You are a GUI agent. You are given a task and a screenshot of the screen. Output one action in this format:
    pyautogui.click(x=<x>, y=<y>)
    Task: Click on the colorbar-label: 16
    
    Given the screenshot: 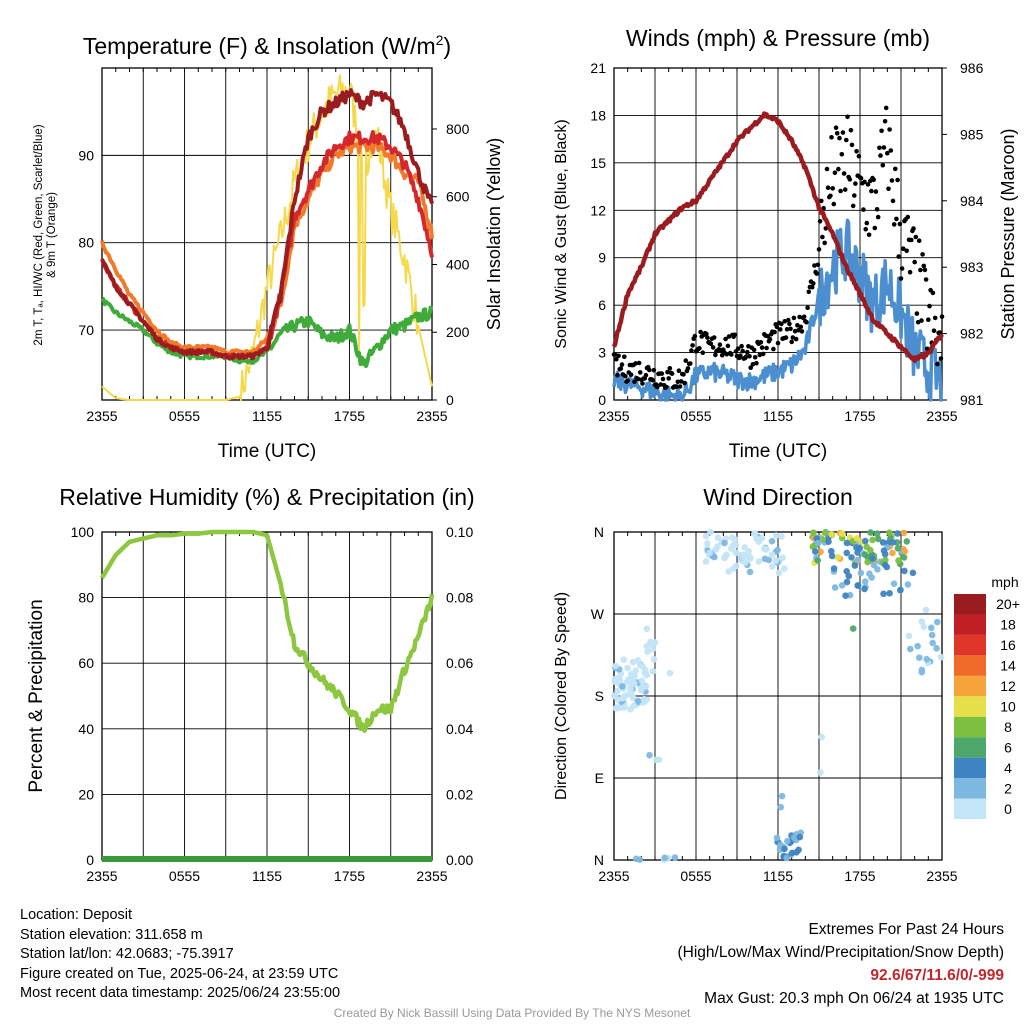 What is the action you would take?
    pyautogui.click(x=1008, y=645)
    